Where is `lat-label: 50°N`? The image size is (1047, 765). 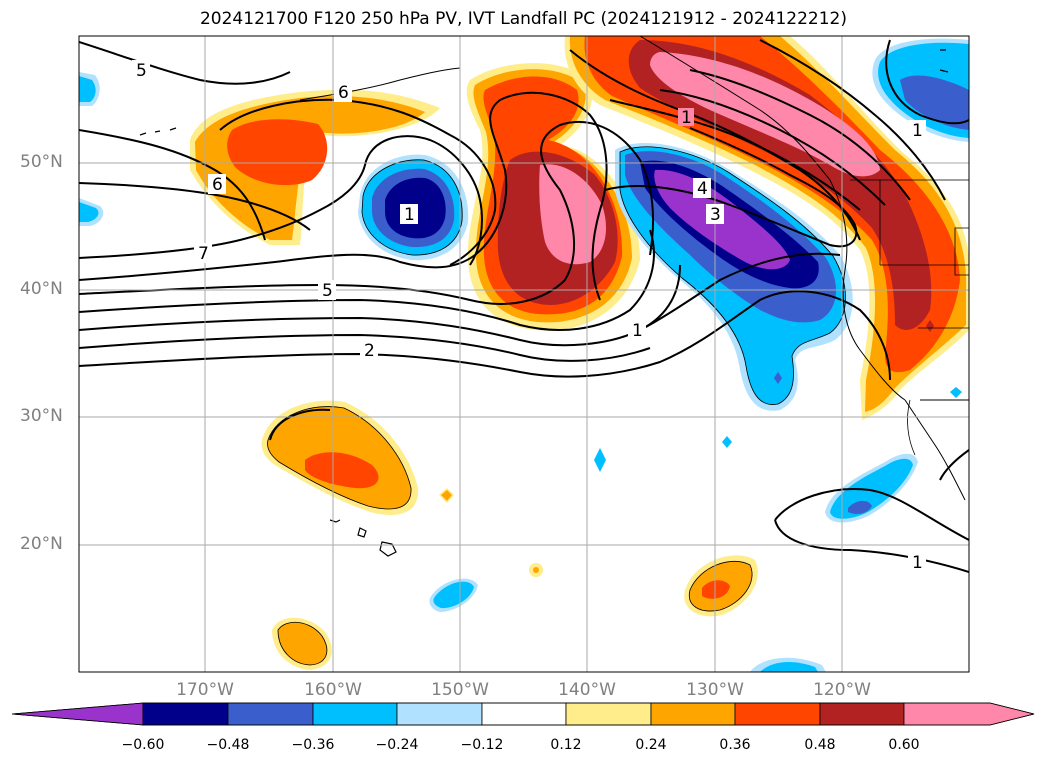 lat-label: 50°N is located at coordinates (41, 162).